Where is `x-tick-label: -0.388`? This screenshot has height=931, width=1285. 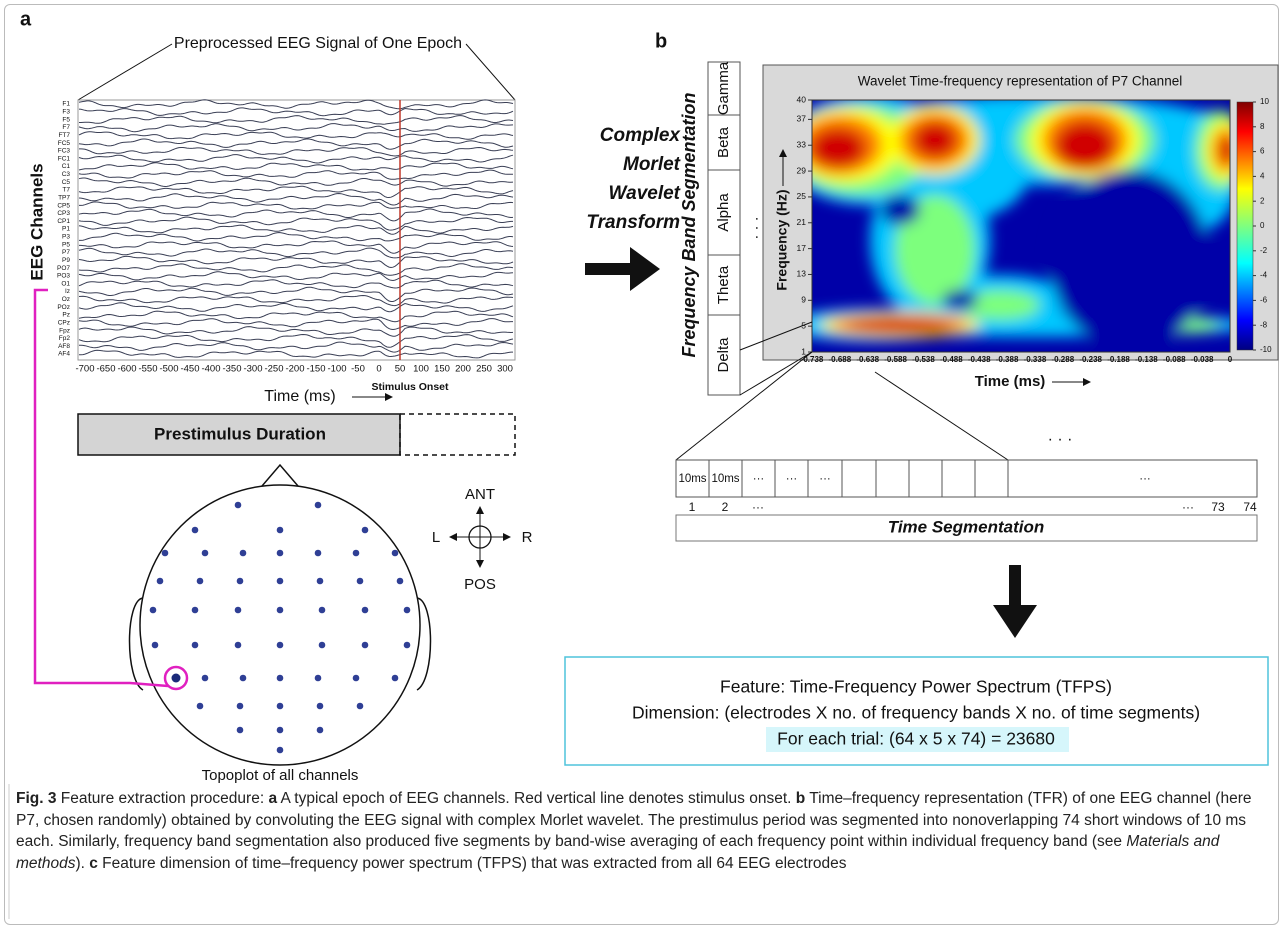 x-tick-label: -0.388 is located at coordinates (1007, 359).